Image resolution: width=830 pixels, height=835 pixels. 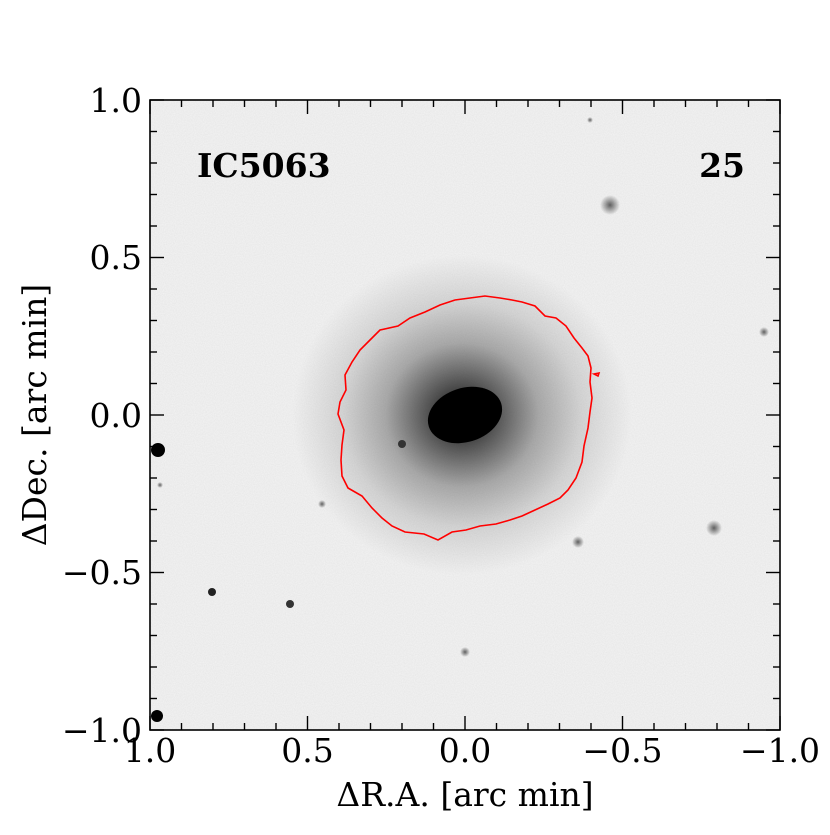 I want to click on x-tick-label: 0.5, so click(x=307, y=750).